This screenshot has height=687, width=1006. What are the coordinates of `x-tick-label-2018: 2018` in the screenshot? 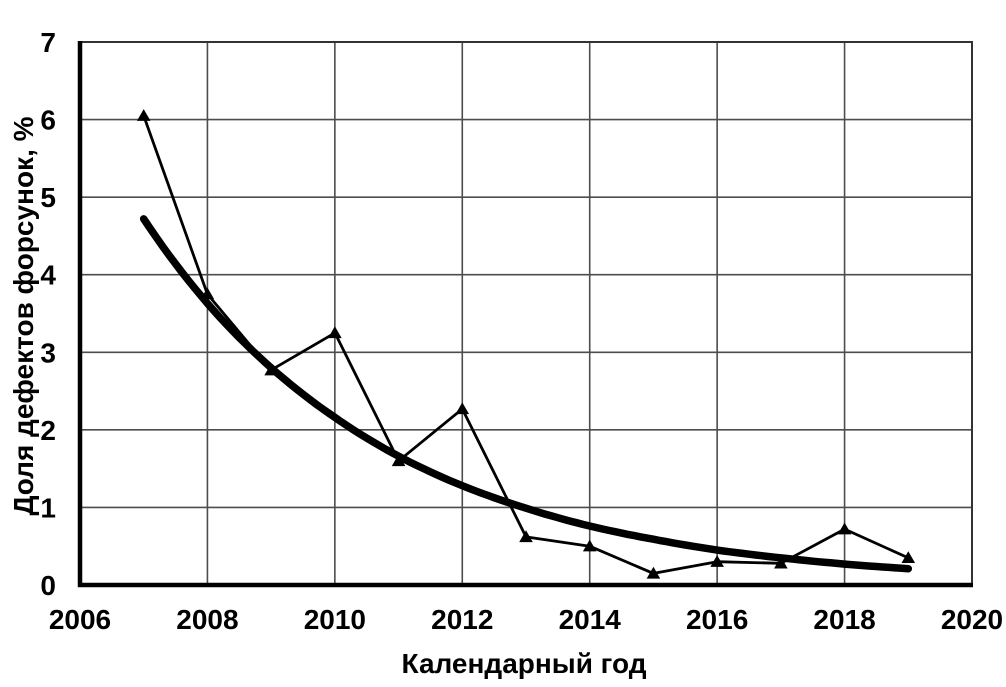 It's located at (844, 619).